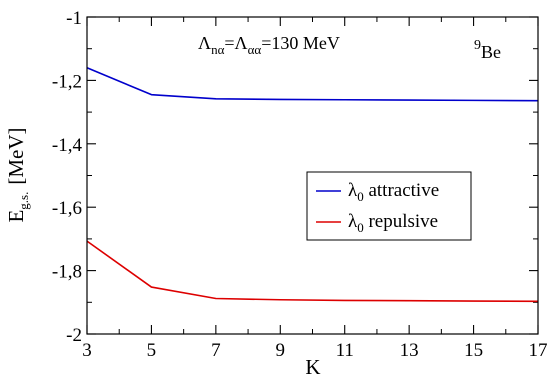 The width and height of the screenshot is (551, 378). Describe the element at coordinates (312, 84) in the screenshot. I see `series-line-attractive` at that location.